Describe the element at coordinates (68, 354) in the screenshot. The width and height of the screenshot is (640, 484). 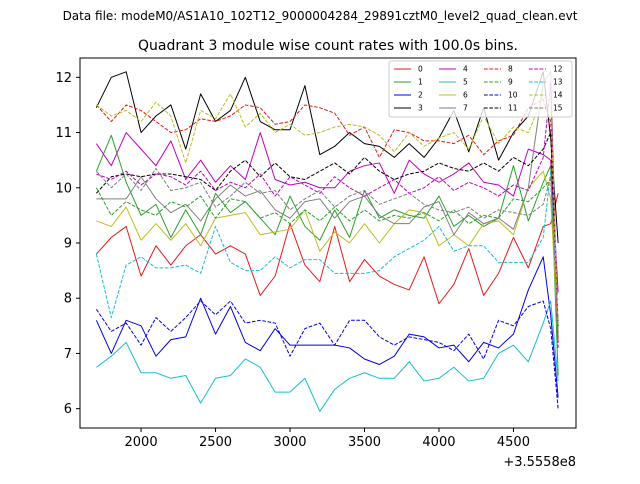
I see `y-tick-label: 7` at that location.